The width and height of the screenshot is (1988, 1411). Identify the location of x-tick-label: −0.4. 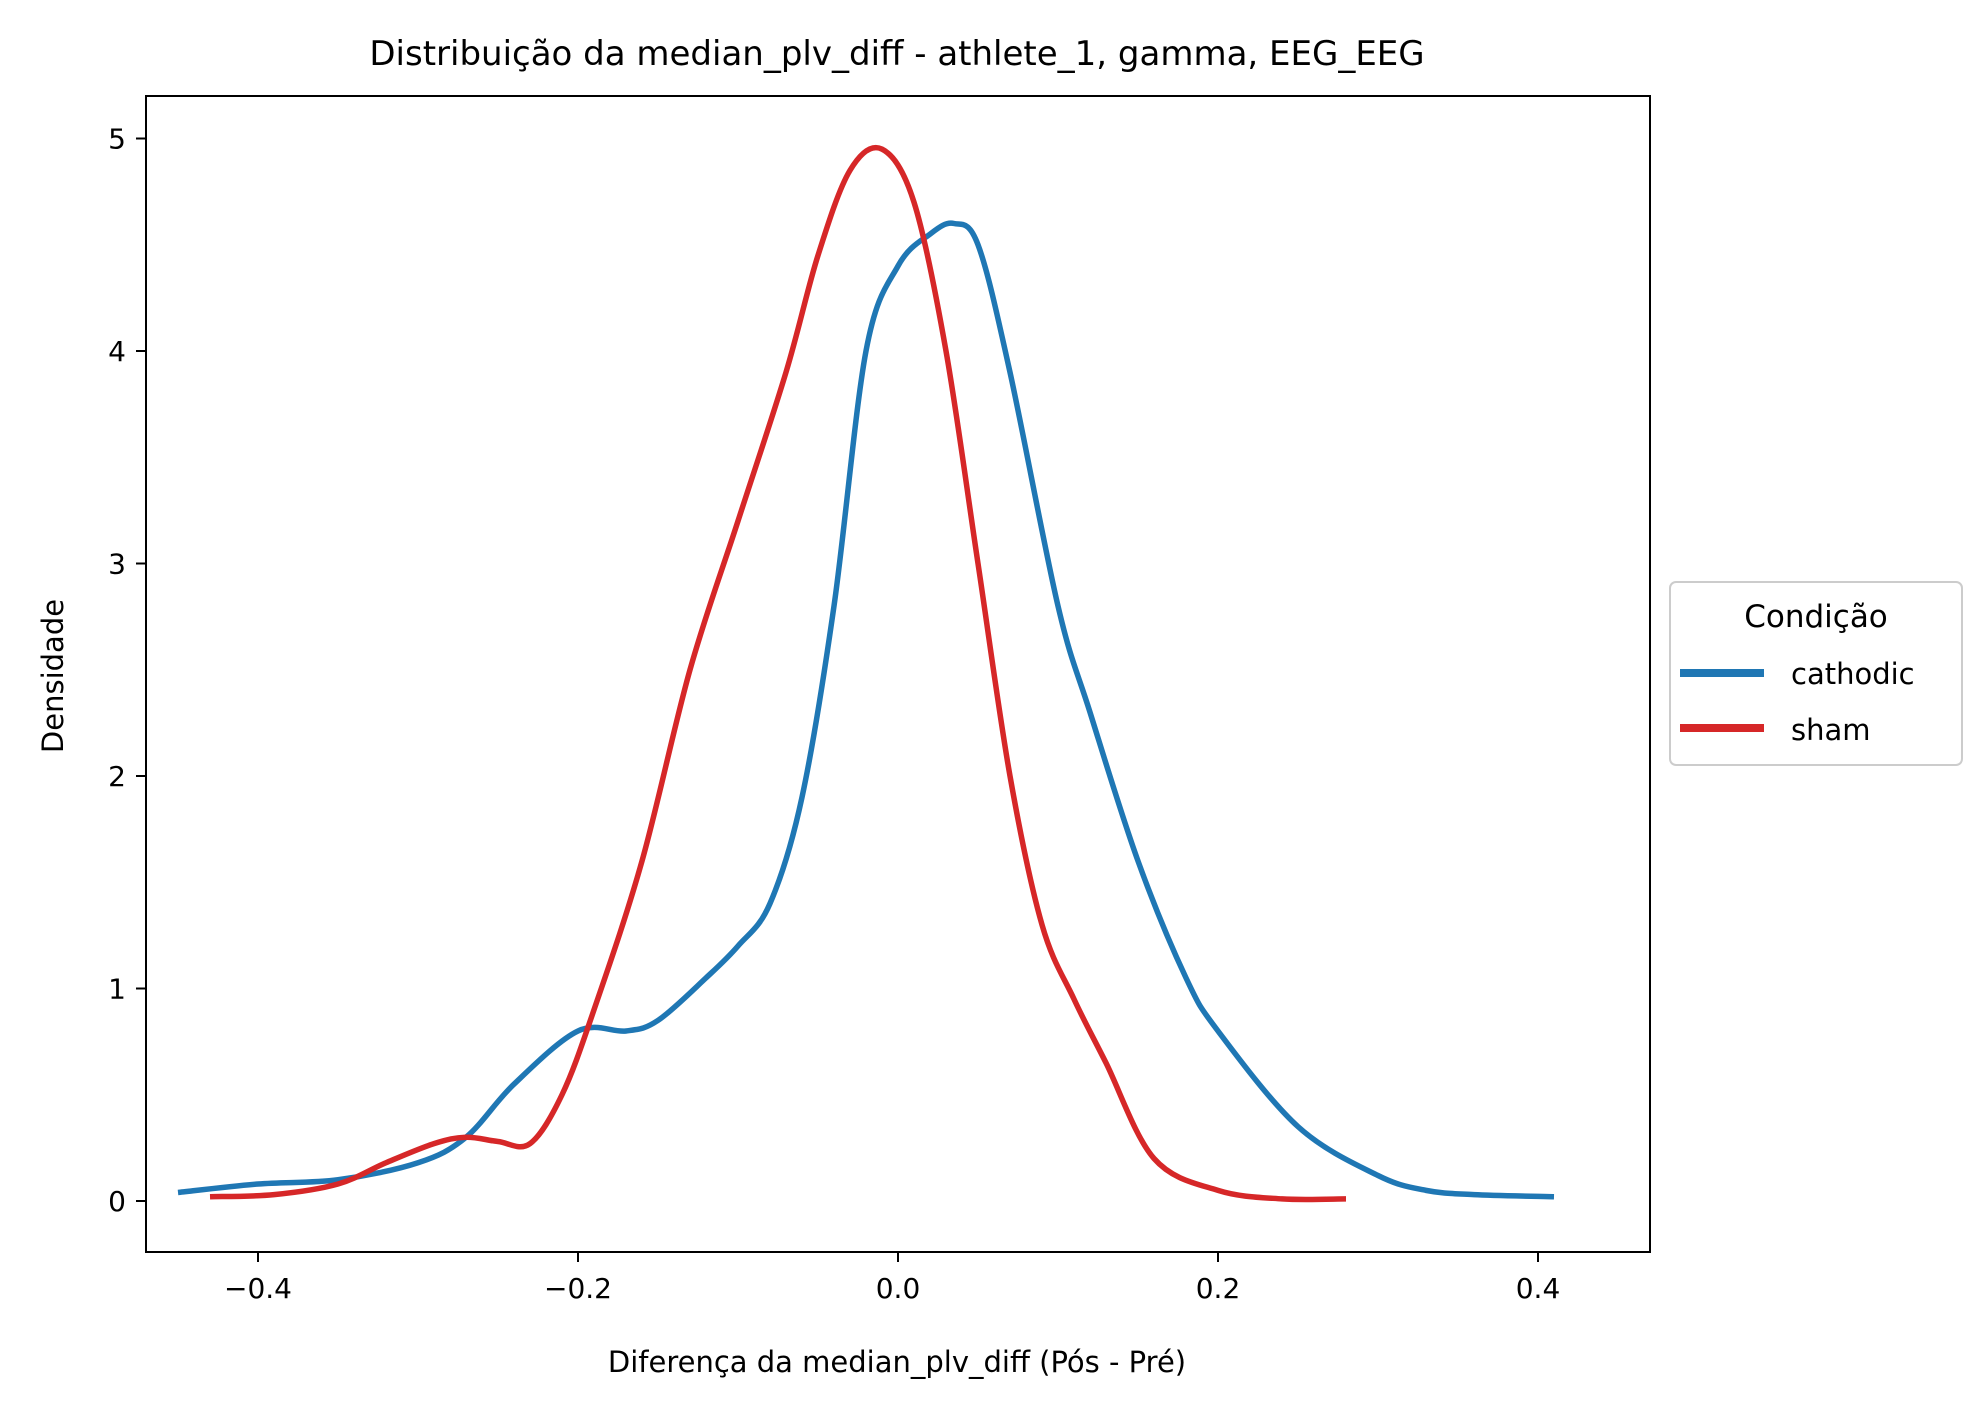
(258, 1288).